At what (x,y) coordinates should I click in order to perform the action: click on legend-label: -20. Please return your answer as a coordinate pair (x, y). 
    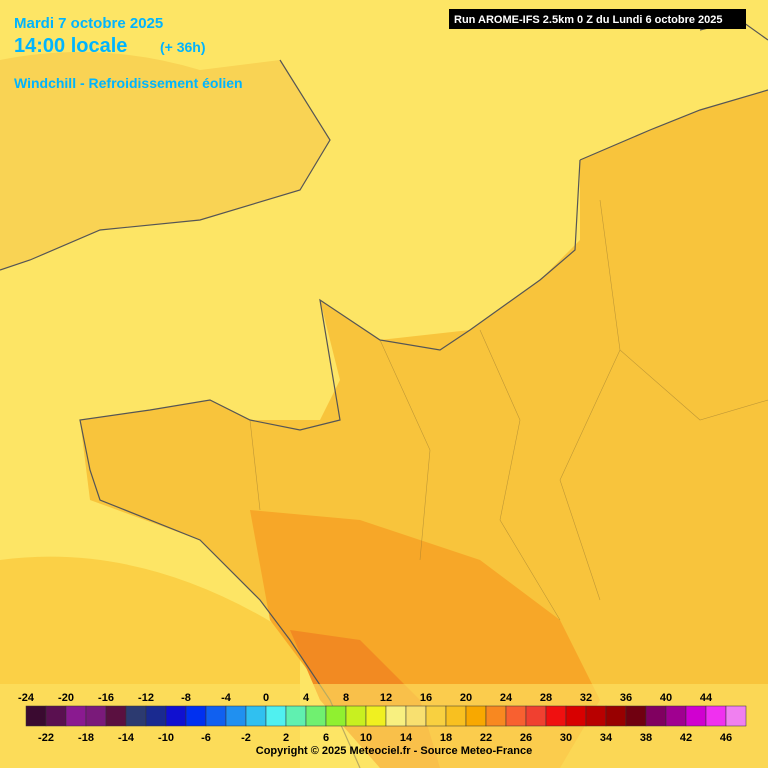
    Looking at the image, I should click on (66, 698).